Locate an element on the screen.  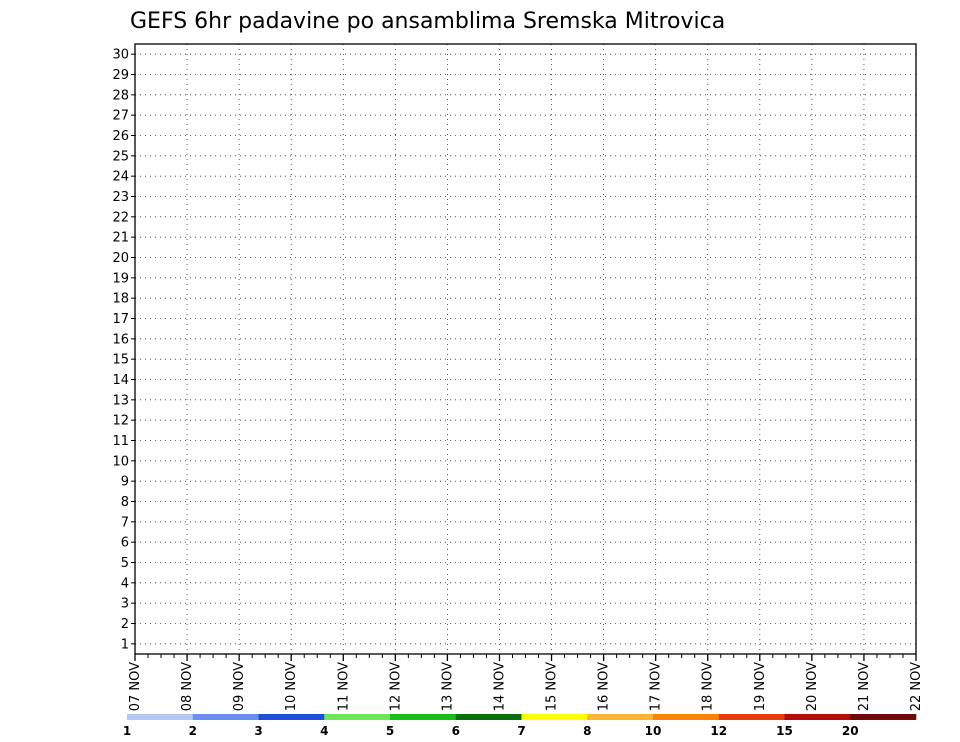
ytick-label-6: 6 is located at coordinates (125, 543).